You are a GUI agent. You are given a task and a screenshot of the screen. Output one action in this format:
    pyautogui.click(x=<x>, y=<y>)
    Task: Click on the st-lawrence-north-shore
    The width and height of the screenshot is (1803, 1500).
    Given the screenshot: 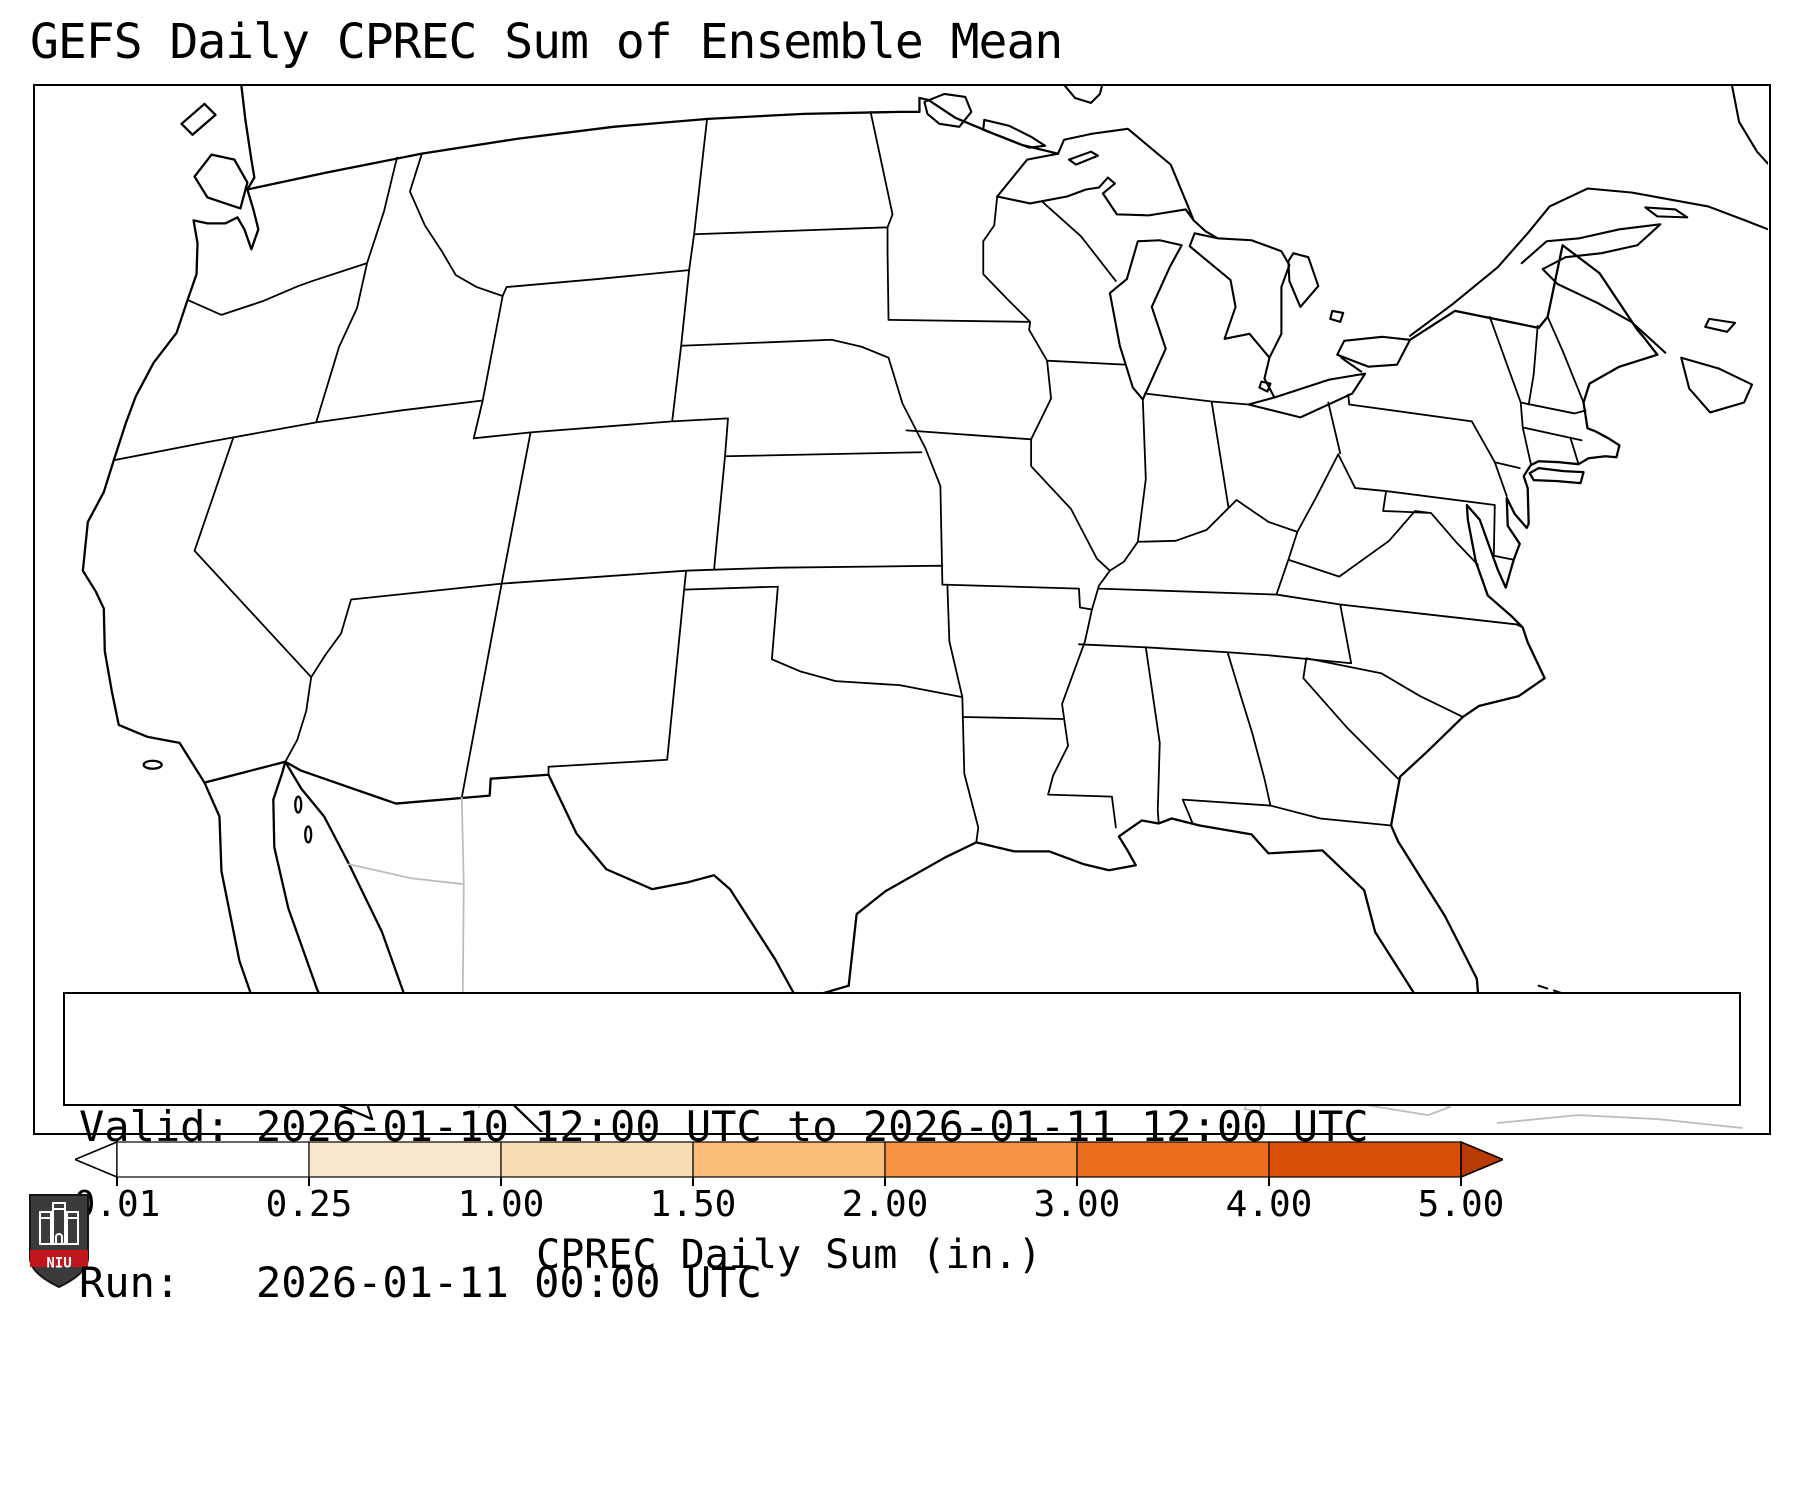 What is the action you would take?
    pyautogui.click(x=1588, y=262)
    